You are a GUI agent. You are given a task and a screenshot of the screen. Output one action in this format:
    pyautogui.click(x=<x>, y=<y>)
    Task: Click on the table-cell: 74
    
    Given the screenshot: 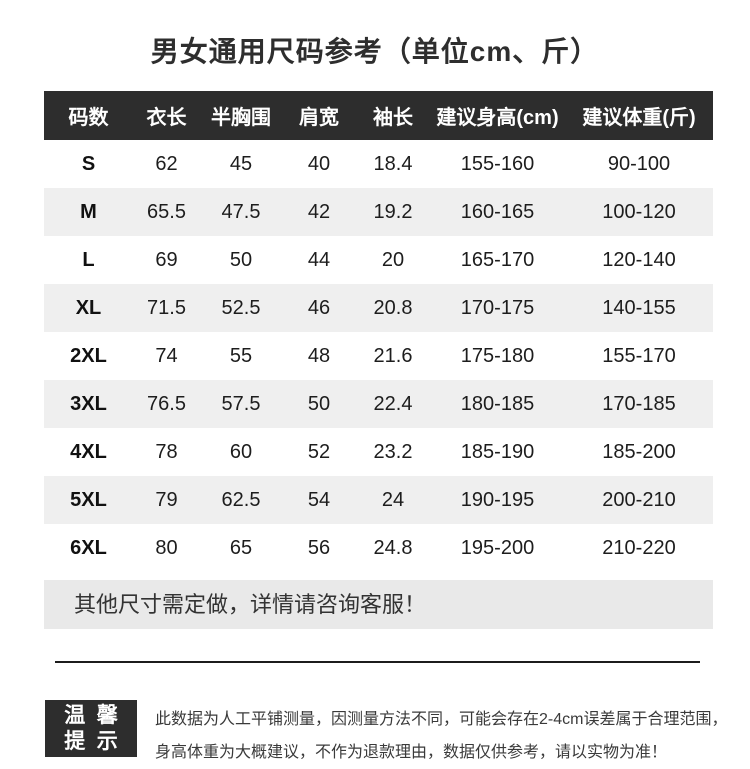 What is the action you would take?
    pyautogui.click(x=166, y=355)
    